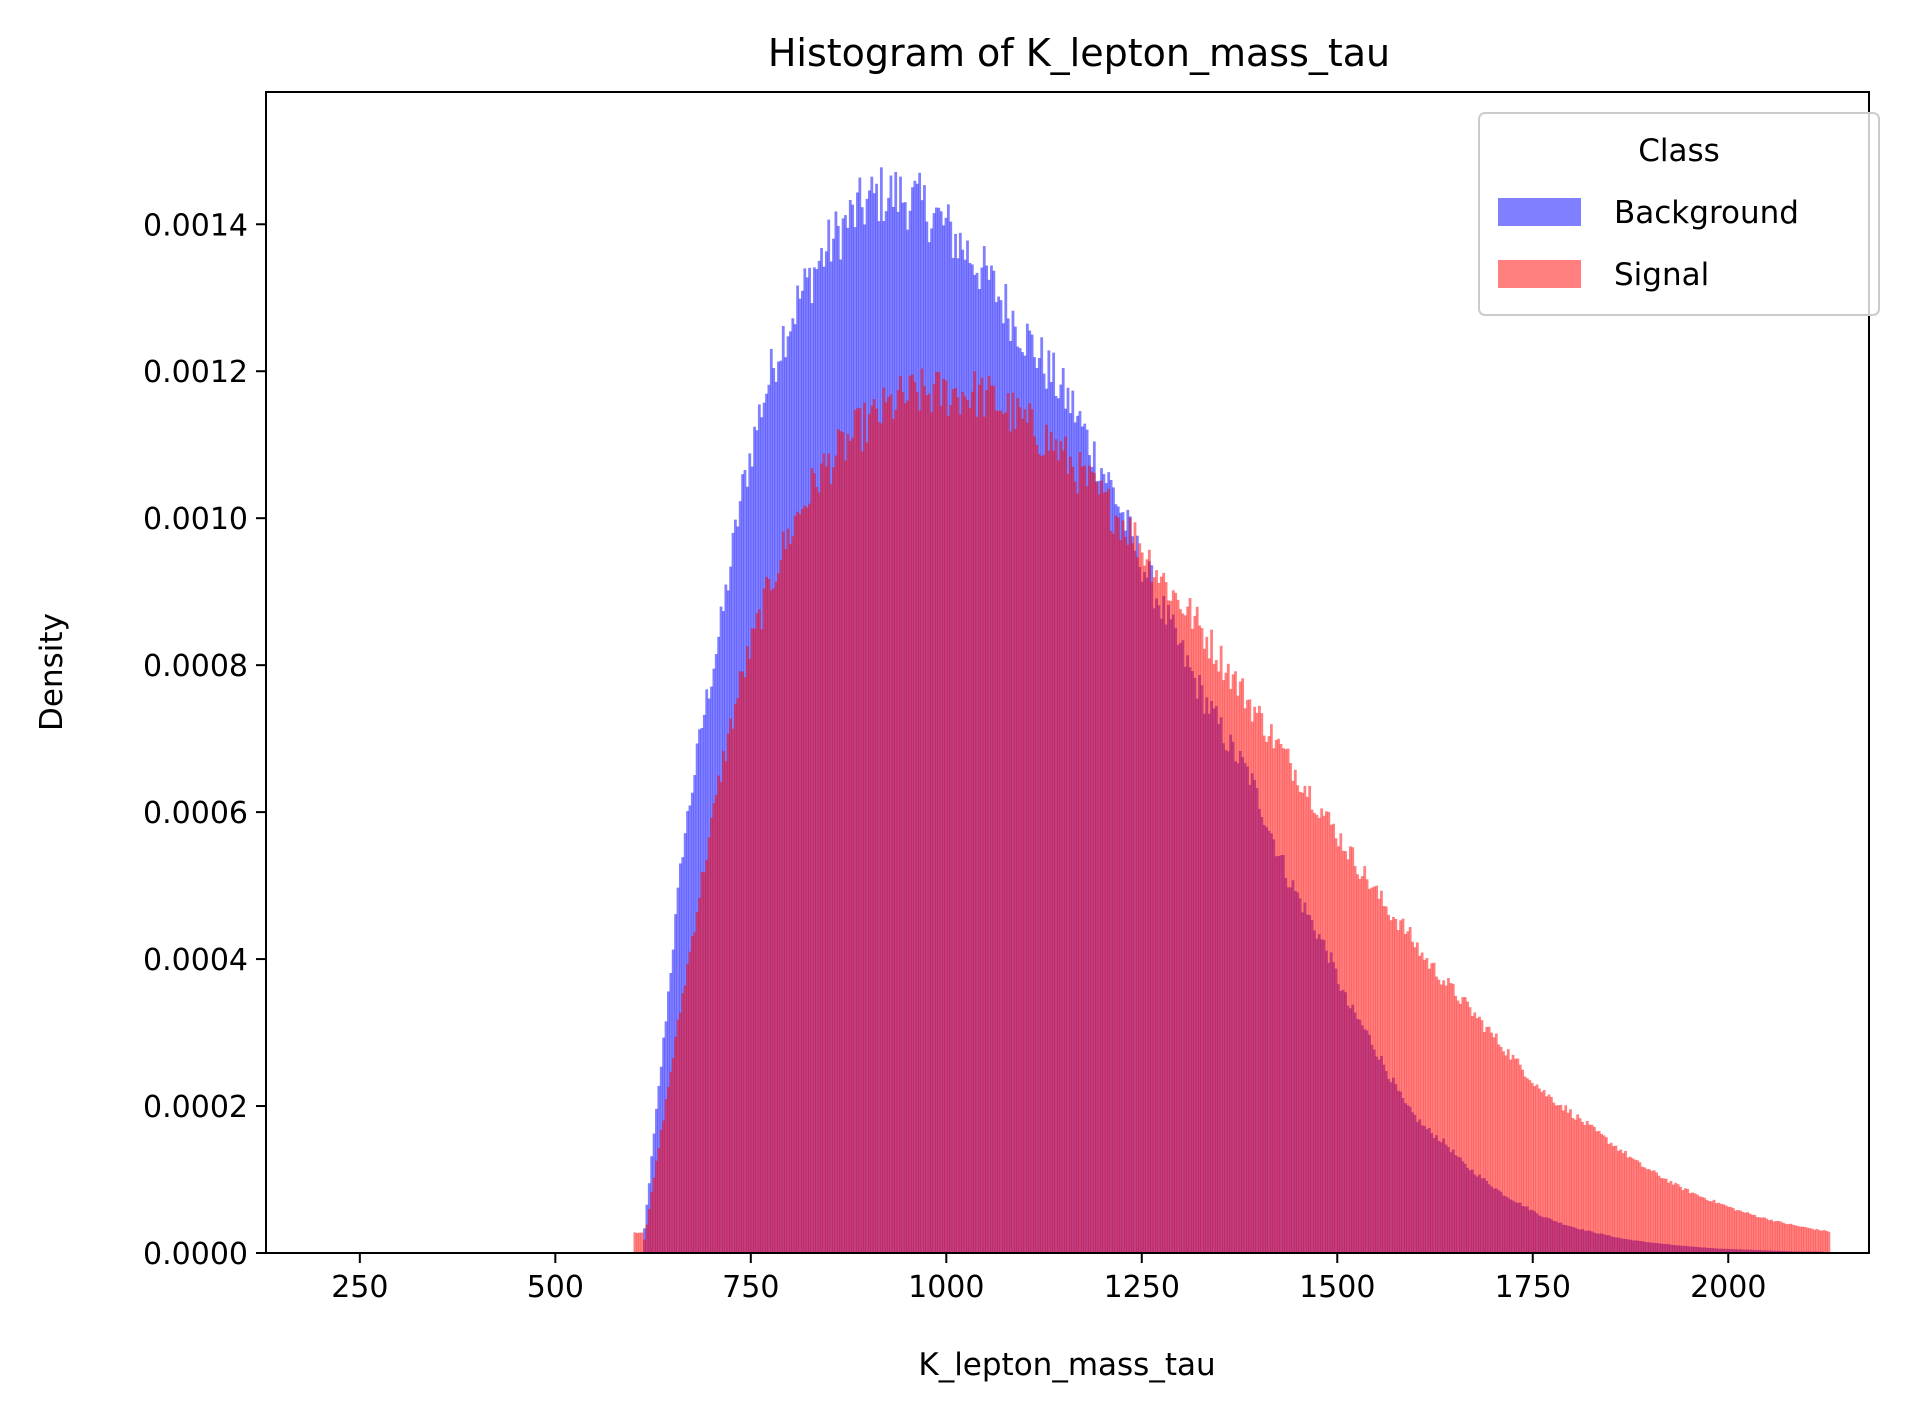 Image resolution: width=1921 pixels, height=1408 pixels. I want to click on legend-entries: Background Signal, so click(1648, 244).